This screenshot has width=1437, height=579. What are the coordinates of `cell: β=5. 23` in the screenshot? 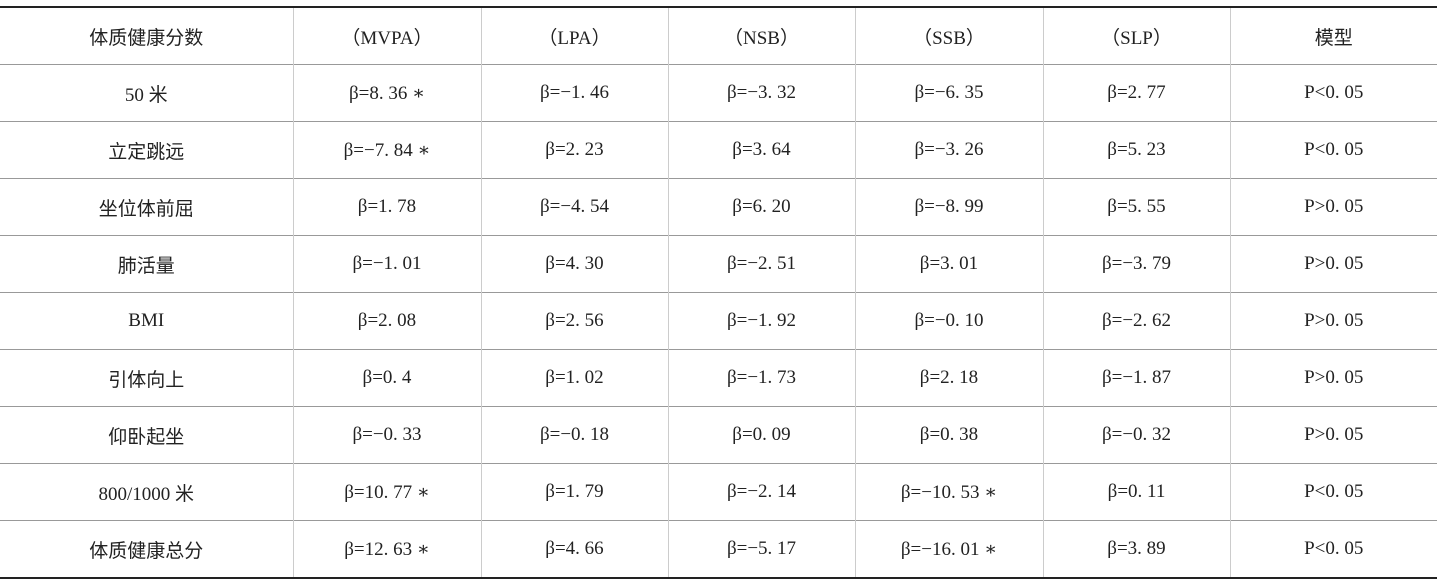 It's located at (1136, 150).